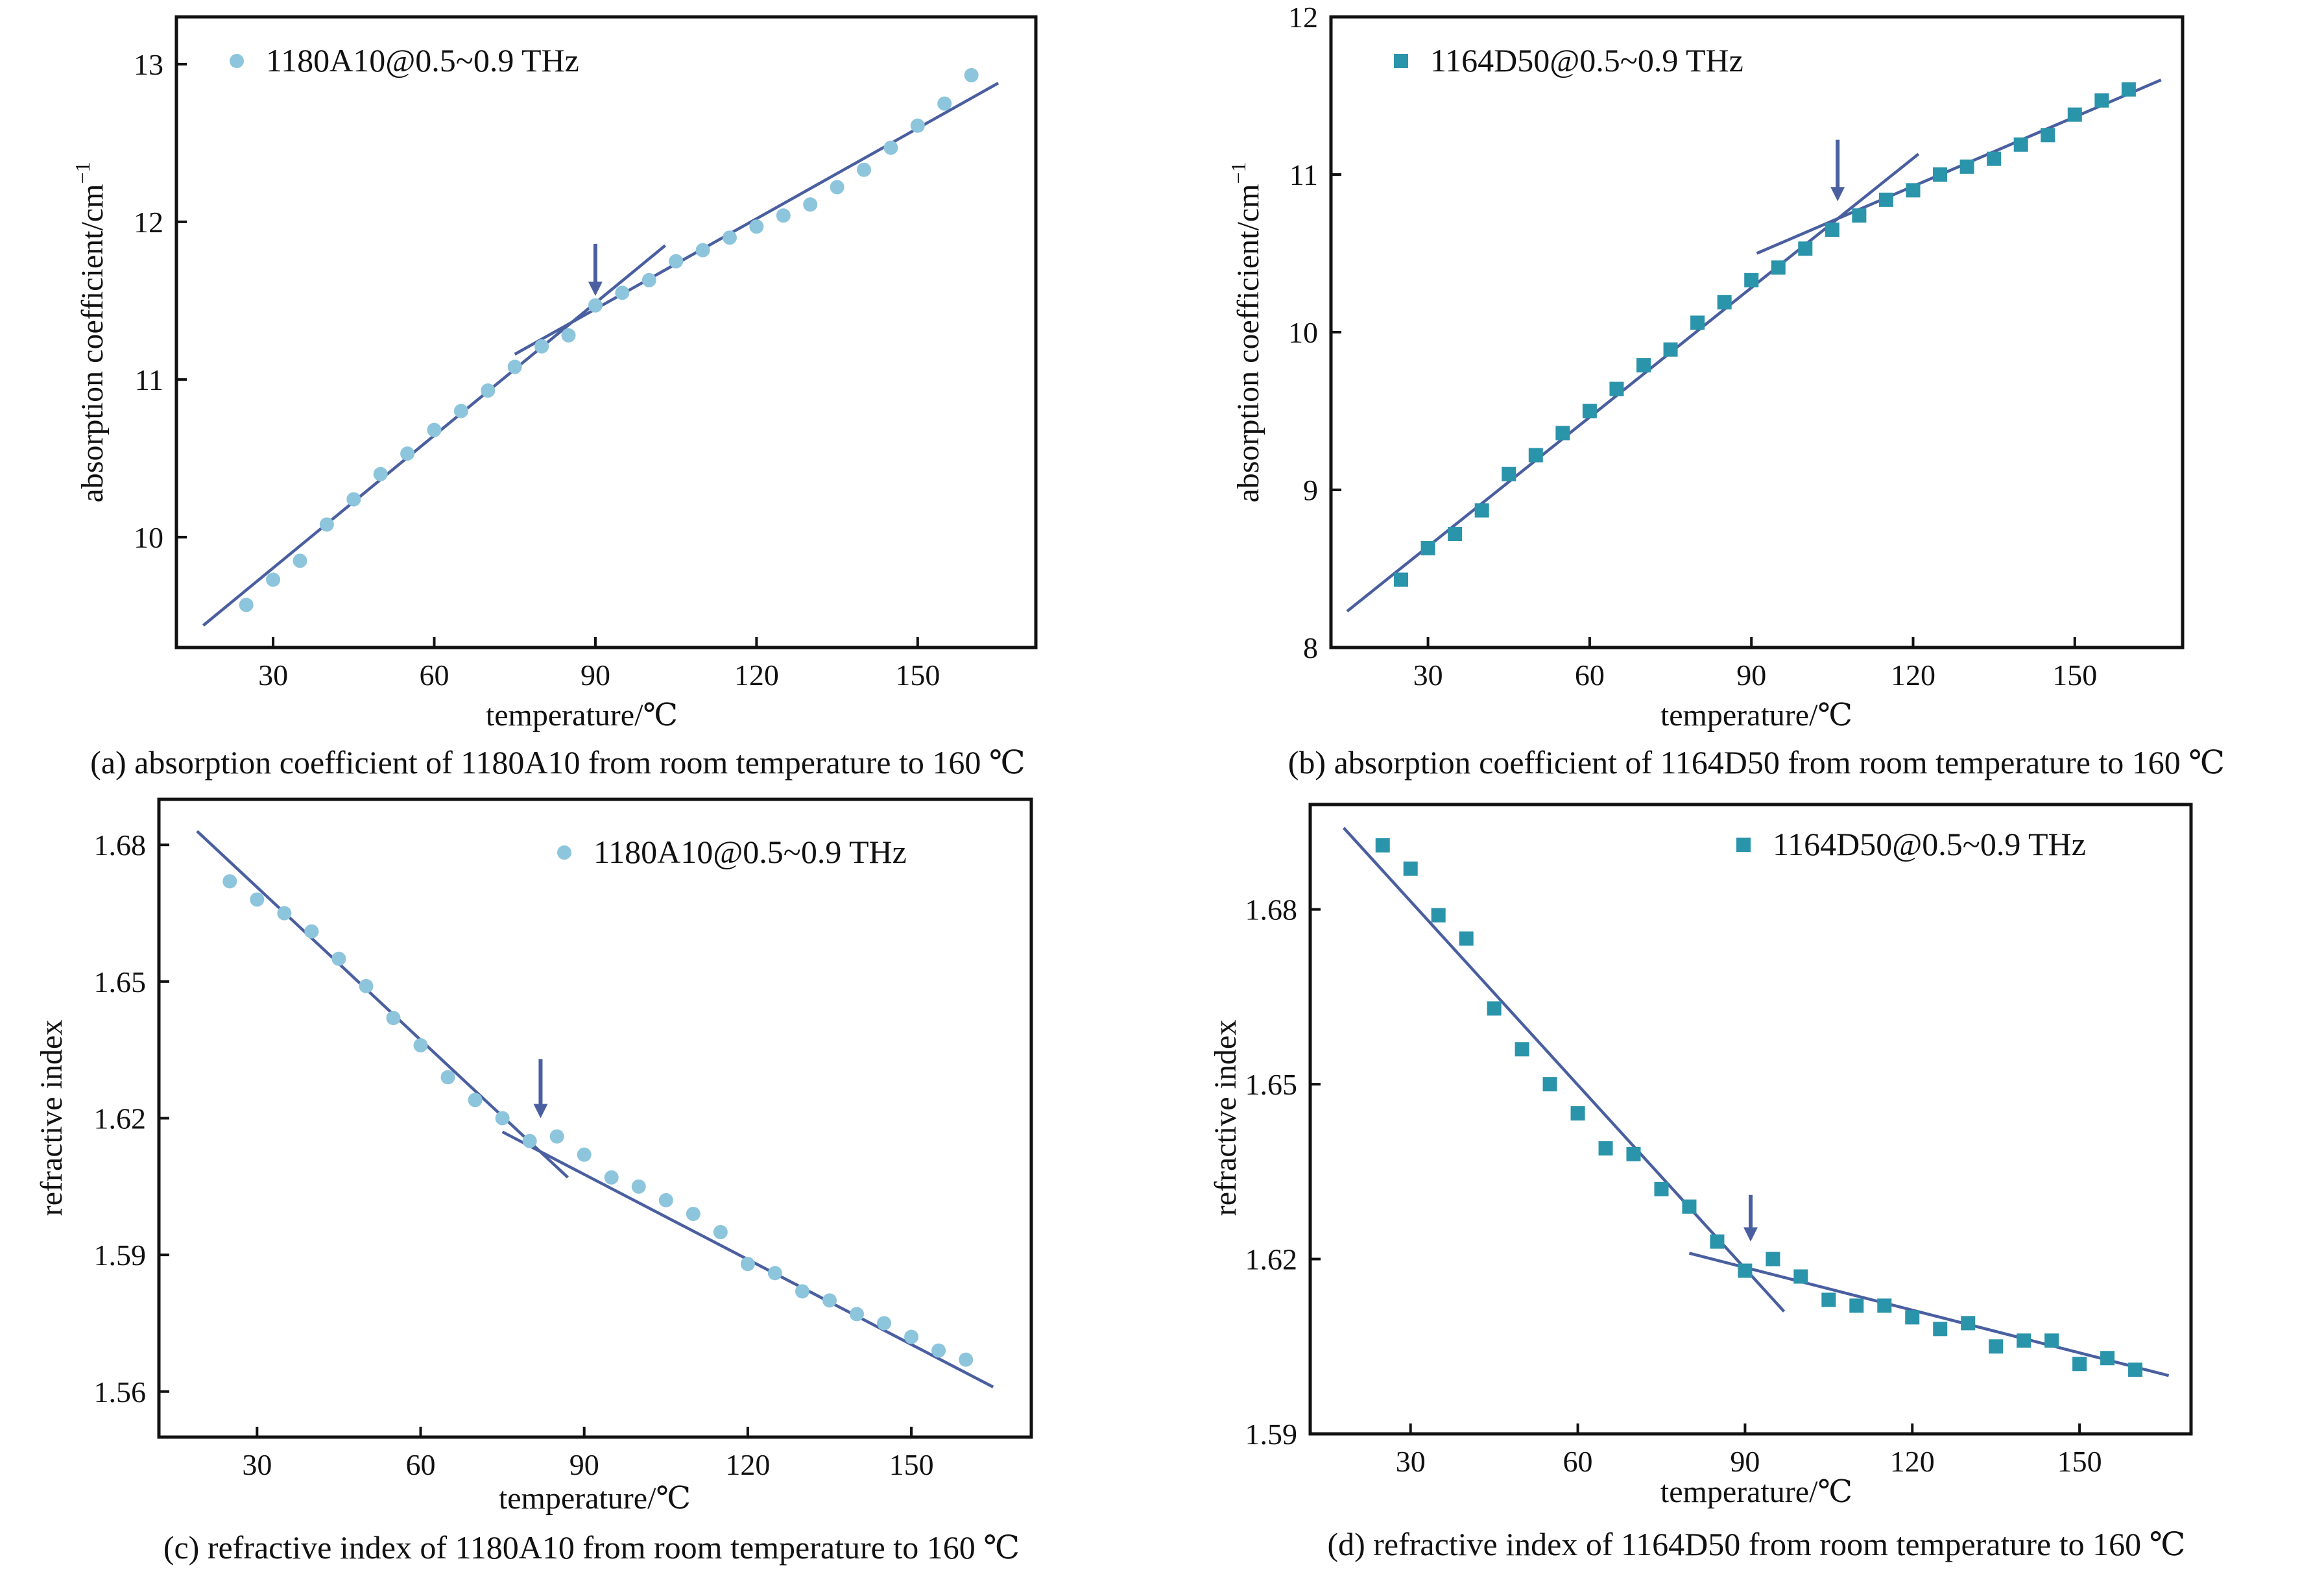 The image size is (2324, 1574). Describe the element at coordinates (237, 61) in the screenshot. I see `legend-marker` at that location.